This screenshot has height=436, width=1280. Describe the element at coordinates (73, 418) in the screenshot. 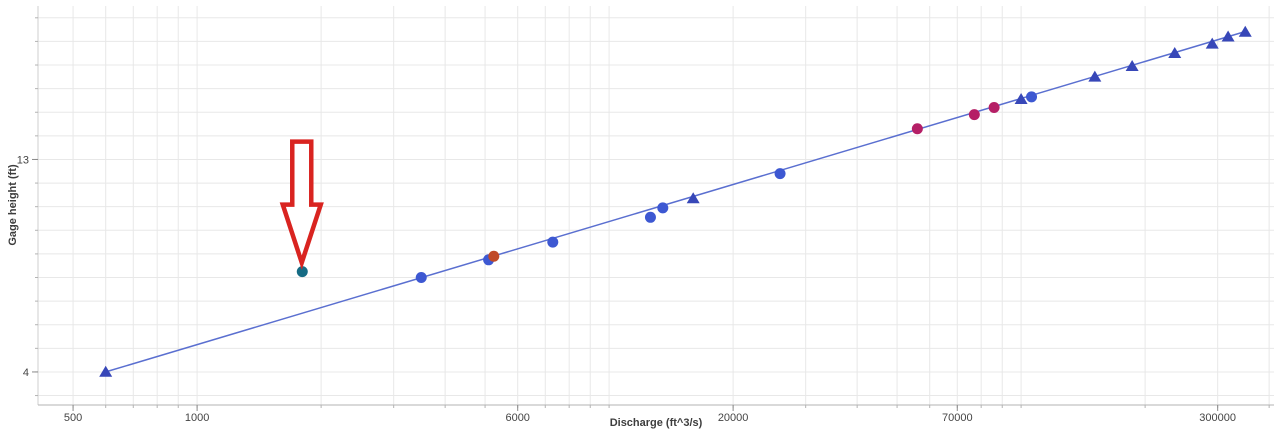

I see `x-tick-label: 500` at that location.